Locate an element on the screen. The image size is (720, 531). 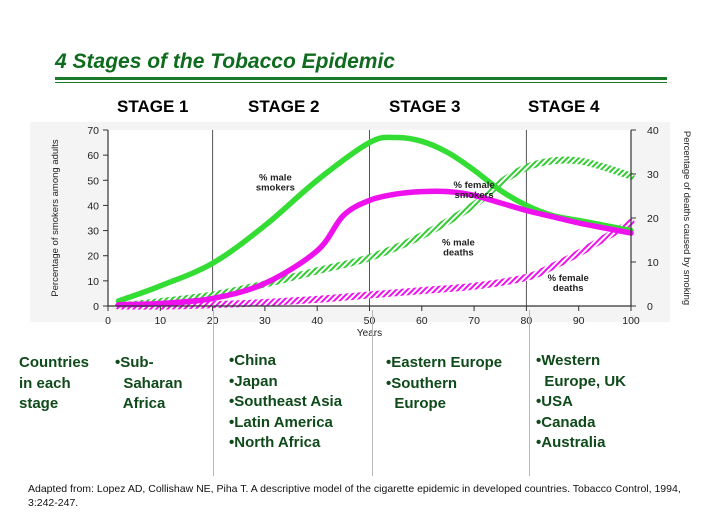
x-tick-label: 20 is located at coordinates (213, 321).